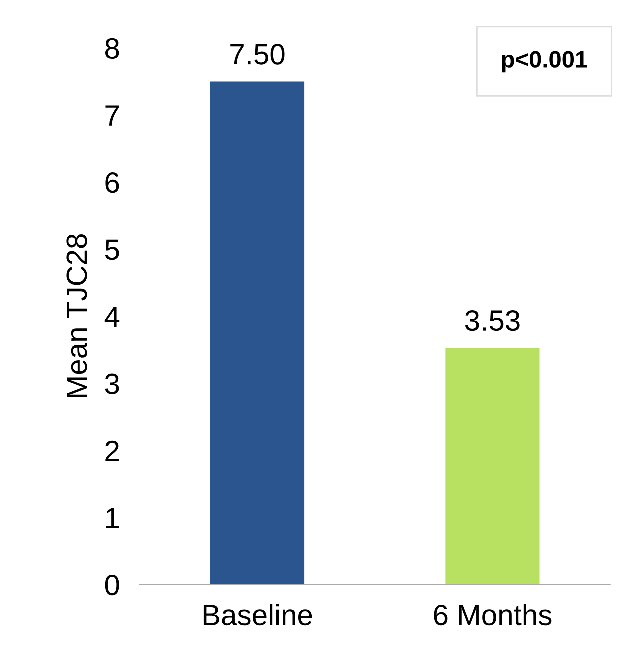 The height and width of the screenshot is (660, 619). Describe the element at coordinates (257, 54) in the screenshot. I see `data-label: 7.50` at that location.